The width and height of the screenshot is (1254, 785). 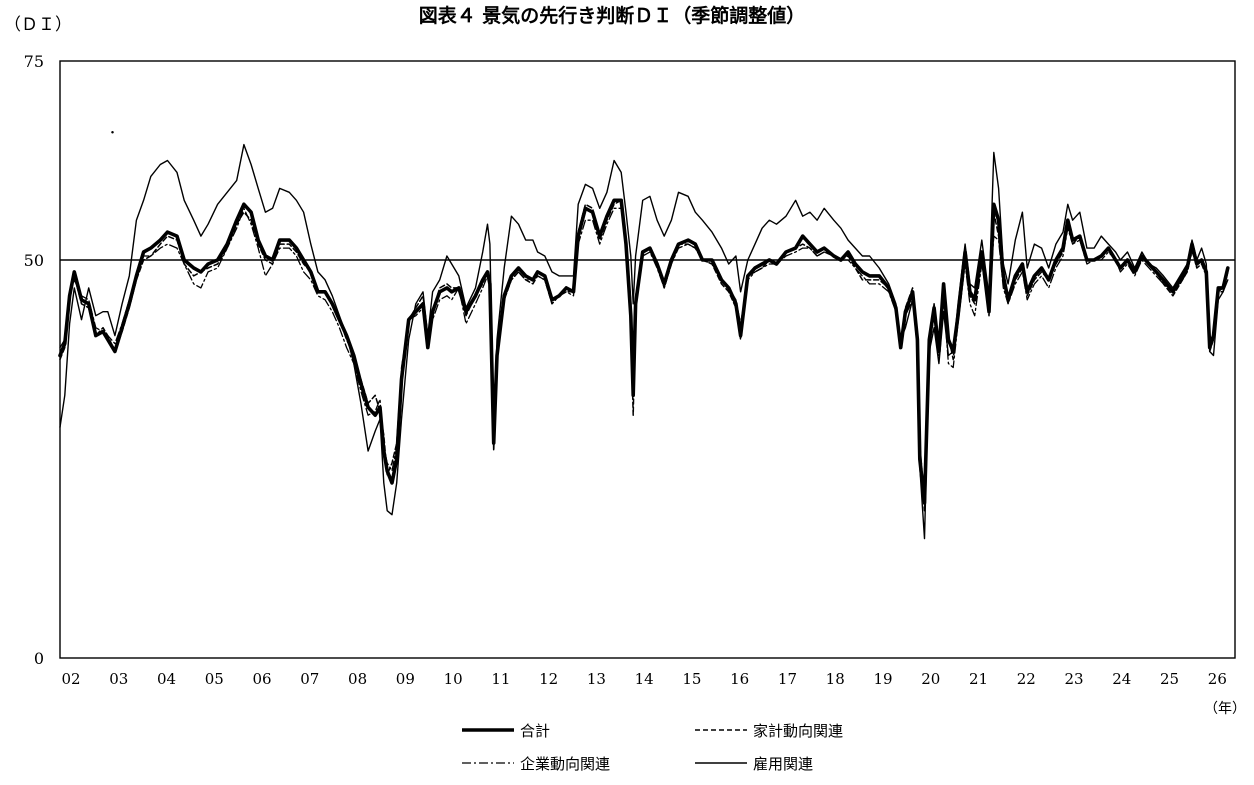 What do you see at coordinates (930, 679) in the screenshot?
I see `x-tick-label: 20` at bounding box center [930, 679].